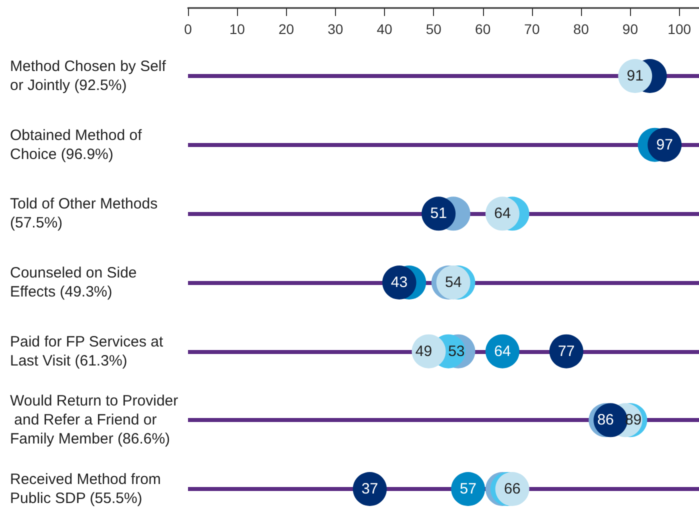 Image resolution: width=699 pixels, height=510 pixels. What do you see at coordinates (78, 144) in the screenshot?
I see `y-tick-label: Obtained Method of Choice (96.9%)` at bounding box center [78, 144].